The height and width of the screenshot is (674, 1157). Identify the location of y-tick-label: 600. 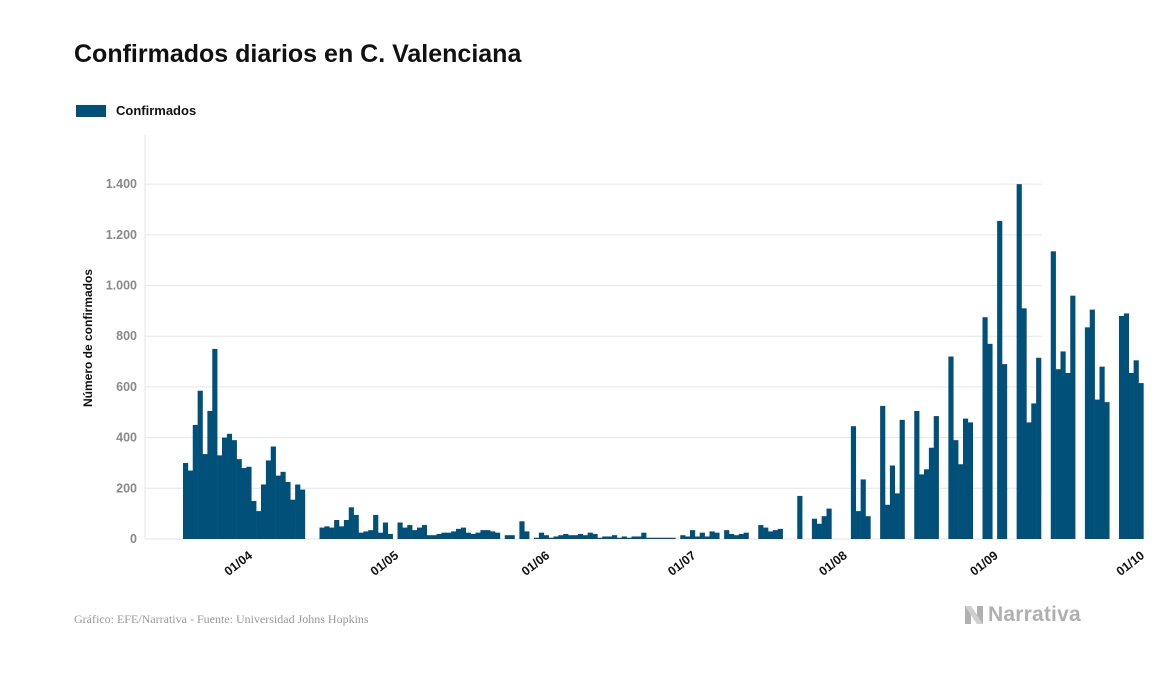
(126, 387).